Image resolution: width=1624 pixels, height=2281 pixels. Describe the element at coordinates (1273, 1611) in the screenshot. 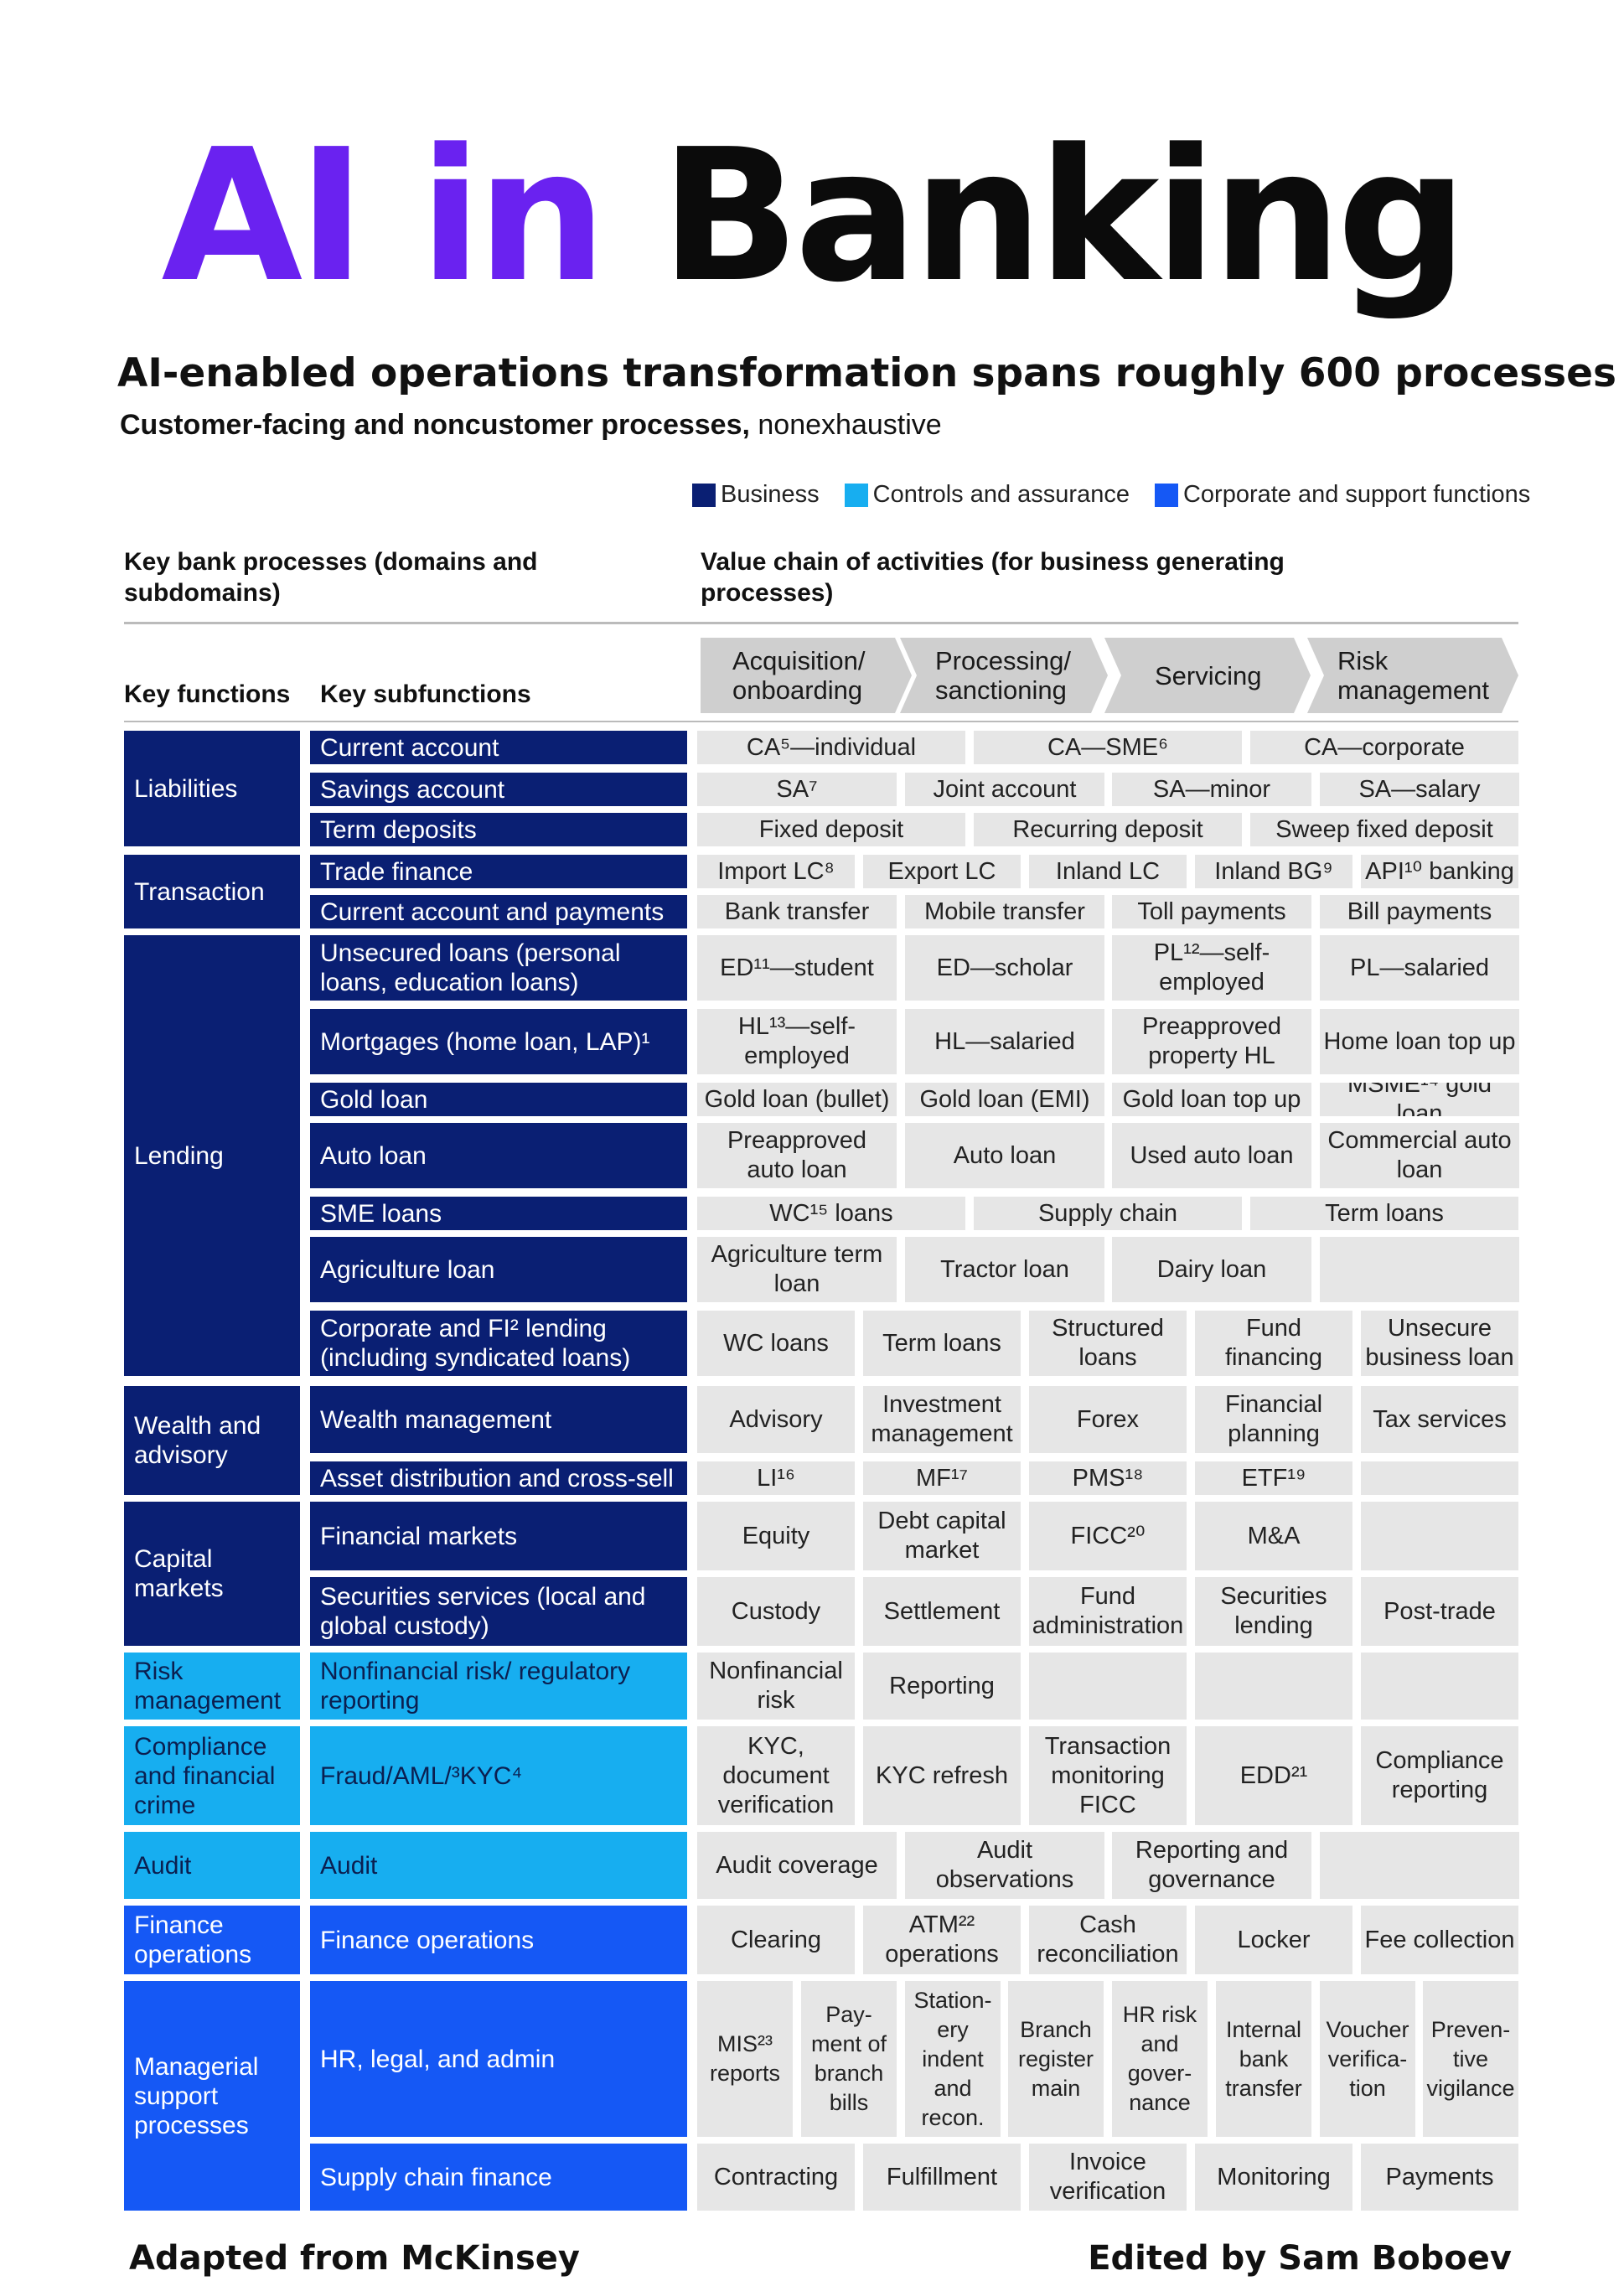

I see `activity-cell-text: Securities lending` at that location.